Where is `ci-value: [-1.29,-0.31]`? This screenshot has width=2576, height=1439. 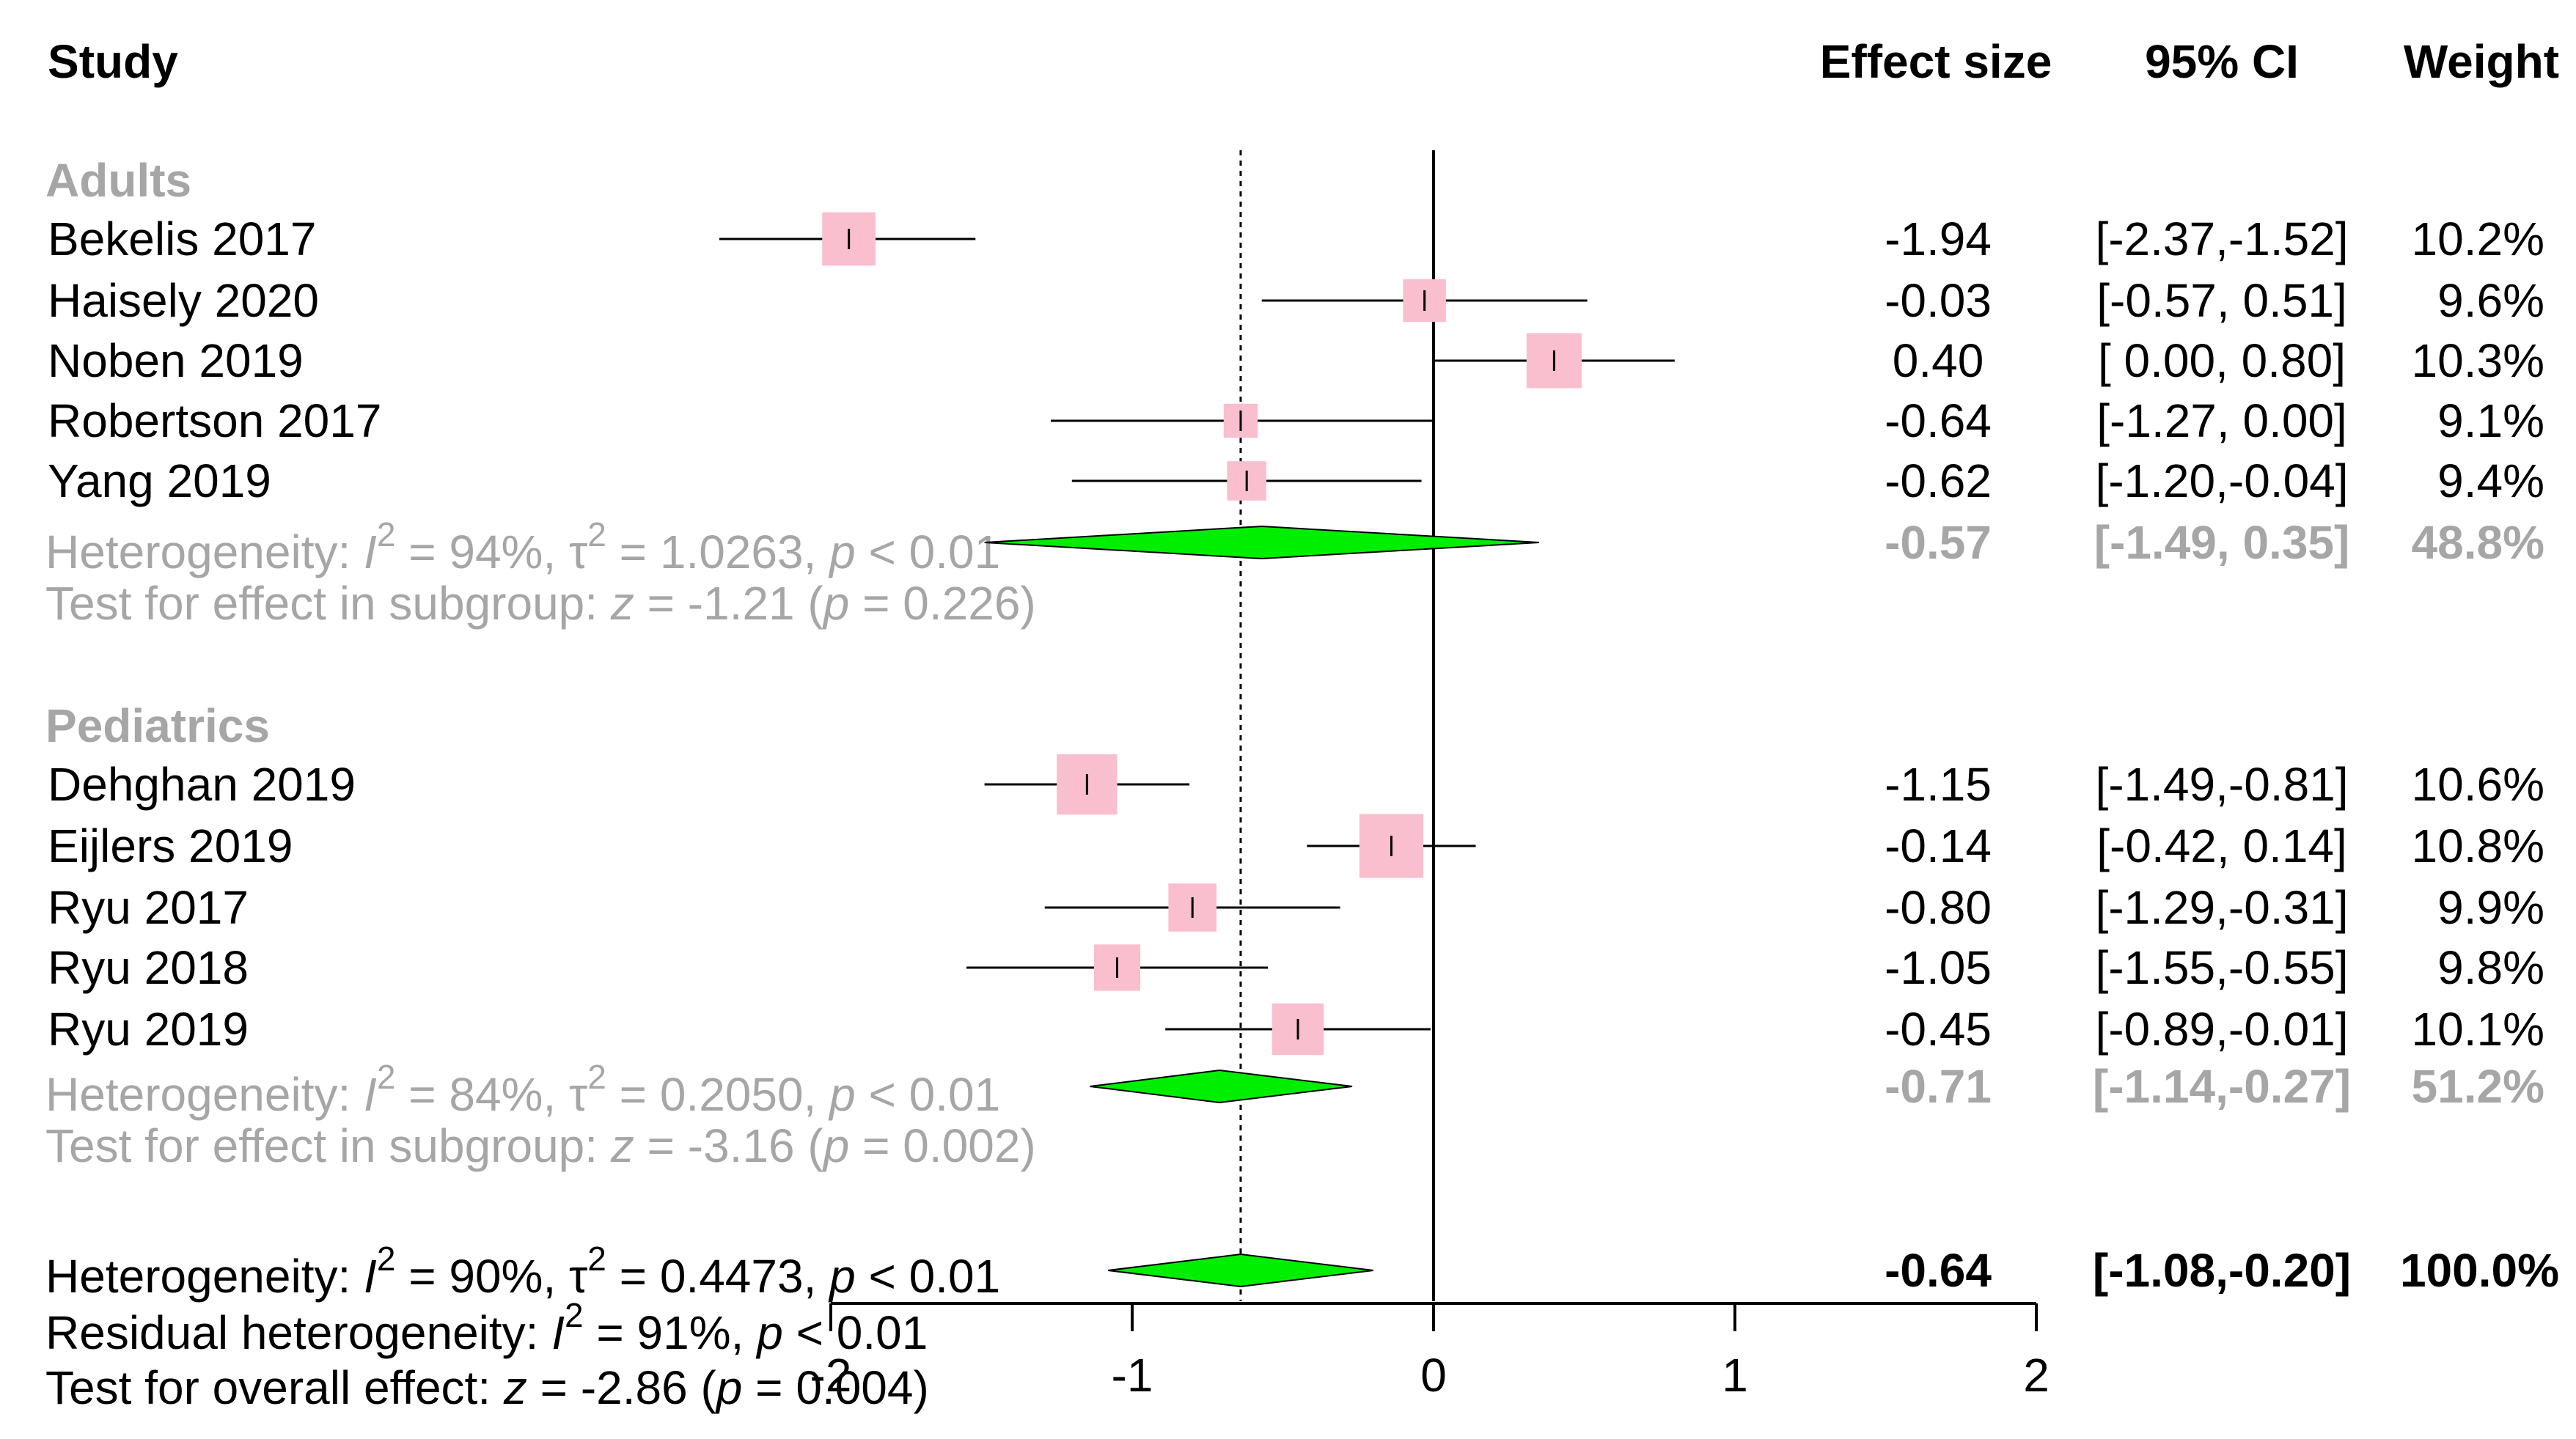 ci-value: [-1.29,-0.31] is located at coordinates (2222, 907).